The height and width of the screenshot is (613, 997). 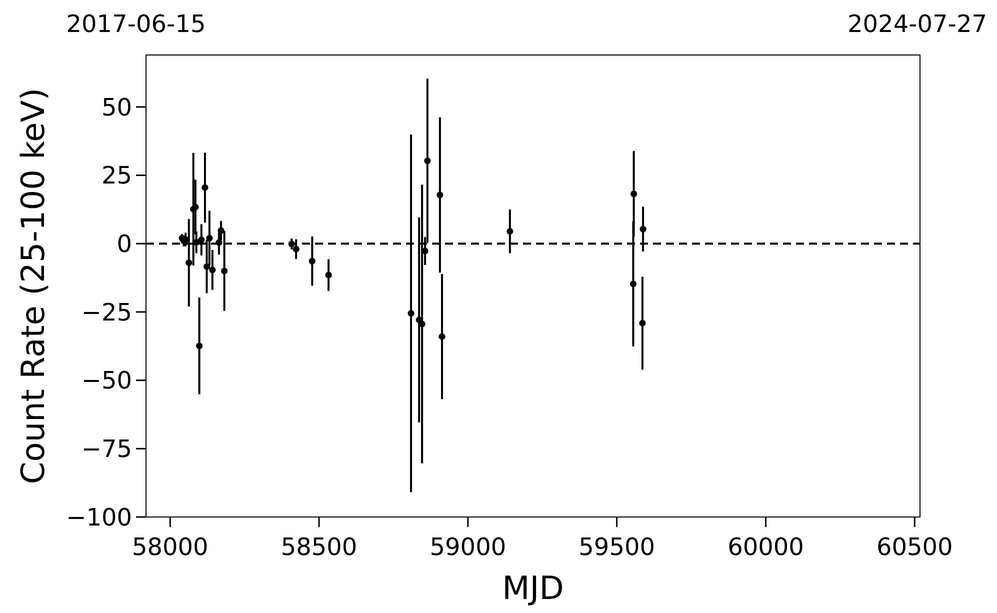 What do you see at coordinates (99, 517) in the screenshot?
I see `y-tick-label: −100` at bounding box center [99, 517].